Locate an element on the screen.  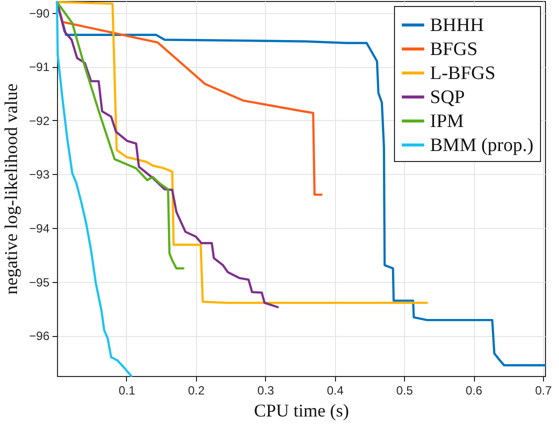
legend-label: L-BFGS is located at coordinates (463, 73).